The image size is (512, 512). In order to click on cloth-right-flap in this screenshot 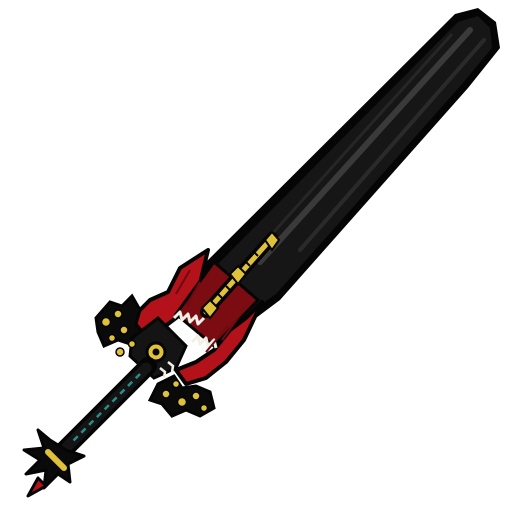, I will do `click(219, 343)`.